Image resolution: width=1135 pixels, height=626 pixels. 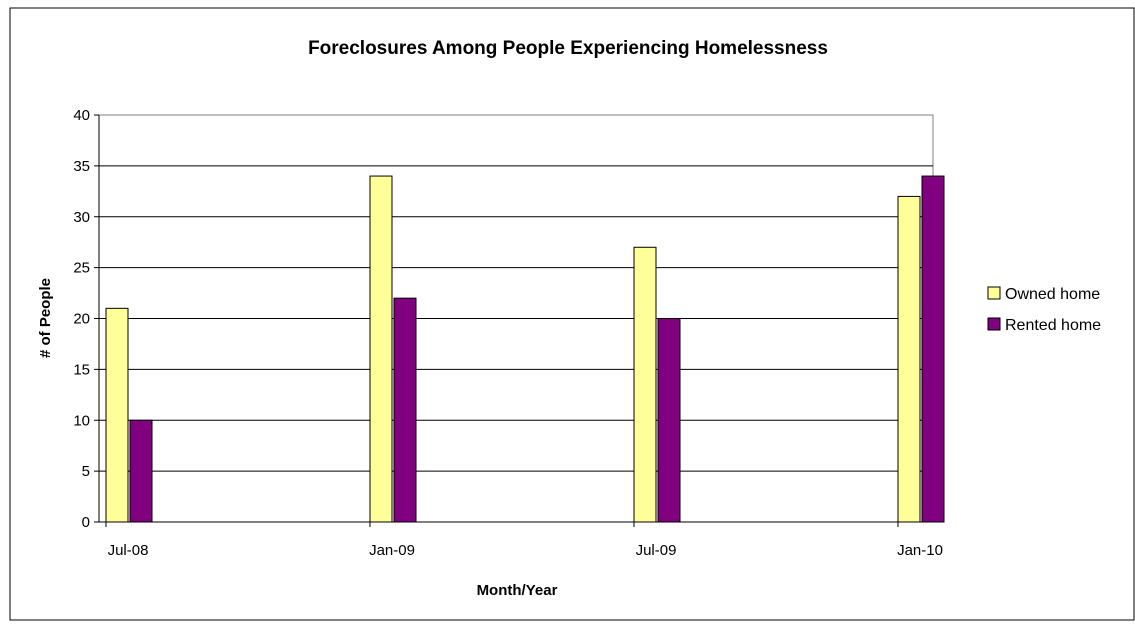 What do you see at coordinates (392, 550) in the screenshot?
I see `x-tick-label: Jan-09` at bounding box center [392, 550].